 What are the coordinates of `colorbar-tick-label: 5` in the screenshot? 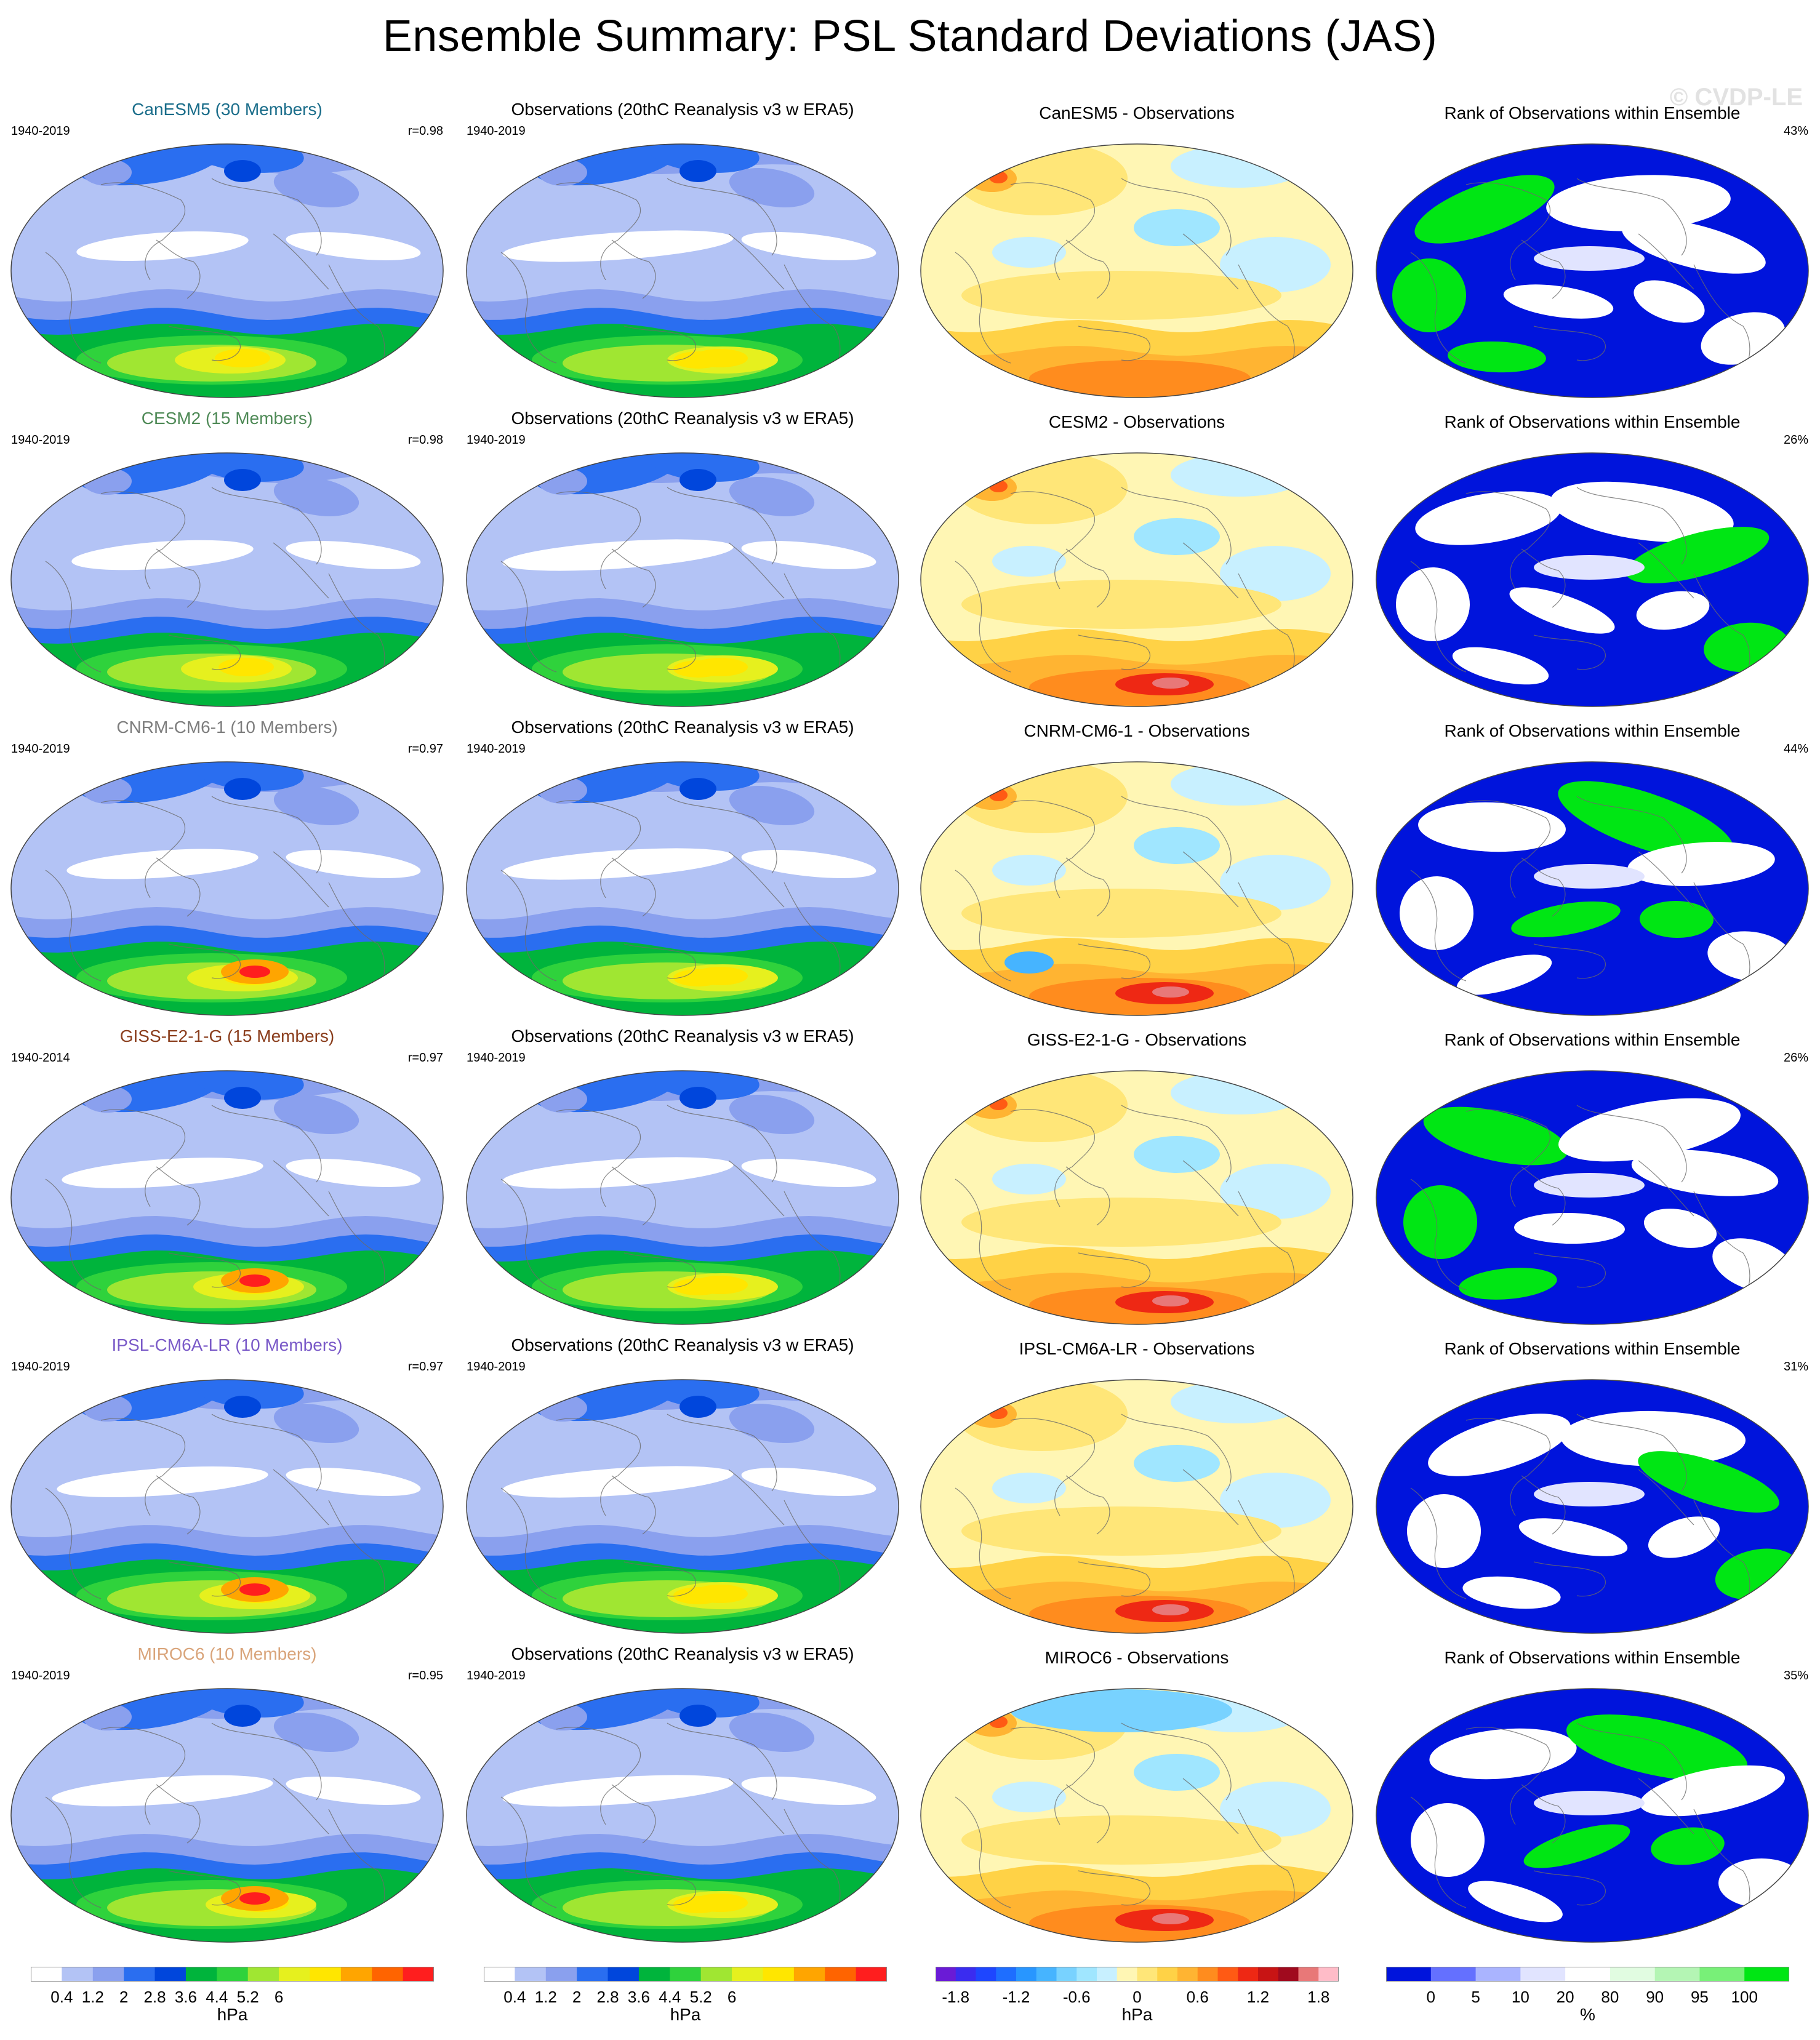 It's located at (1475, 1997).